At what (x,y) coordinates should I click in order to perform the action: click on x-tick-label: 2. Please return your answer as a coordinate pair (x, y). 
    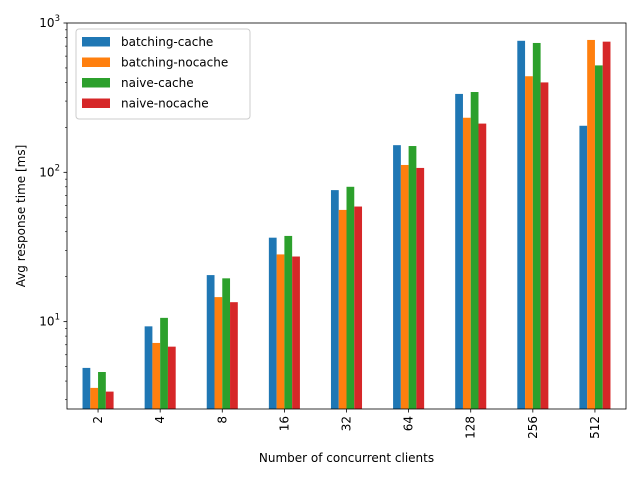
    Looking at the image, I should click on (98, 420).